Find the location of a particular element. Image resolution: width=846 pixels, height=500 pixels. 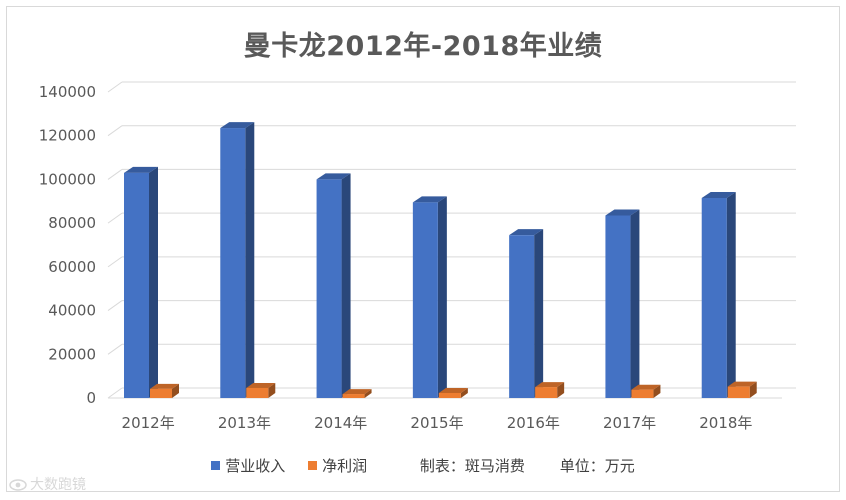

watermark: 大数跑镜 is located at coordinates (47, 484).